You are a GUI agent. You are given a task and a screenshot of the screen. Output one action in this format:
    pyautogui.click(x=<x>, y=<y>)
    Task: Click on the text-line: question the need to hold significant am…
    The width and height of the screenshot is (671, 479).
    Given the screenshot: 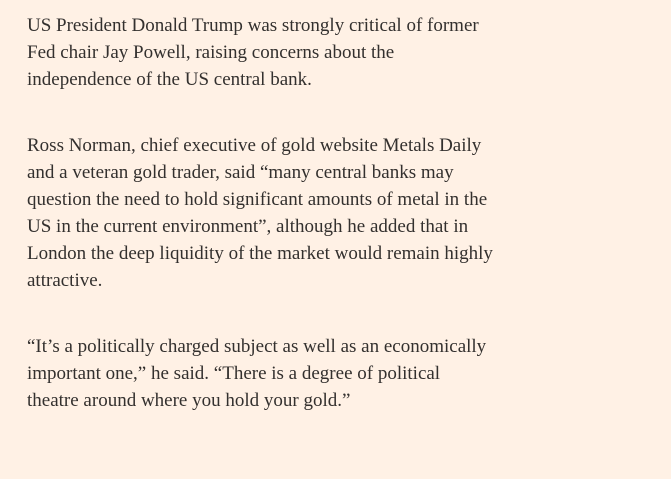 What is the action you would take?
    pyautogui.click(x=257, y=199)
    